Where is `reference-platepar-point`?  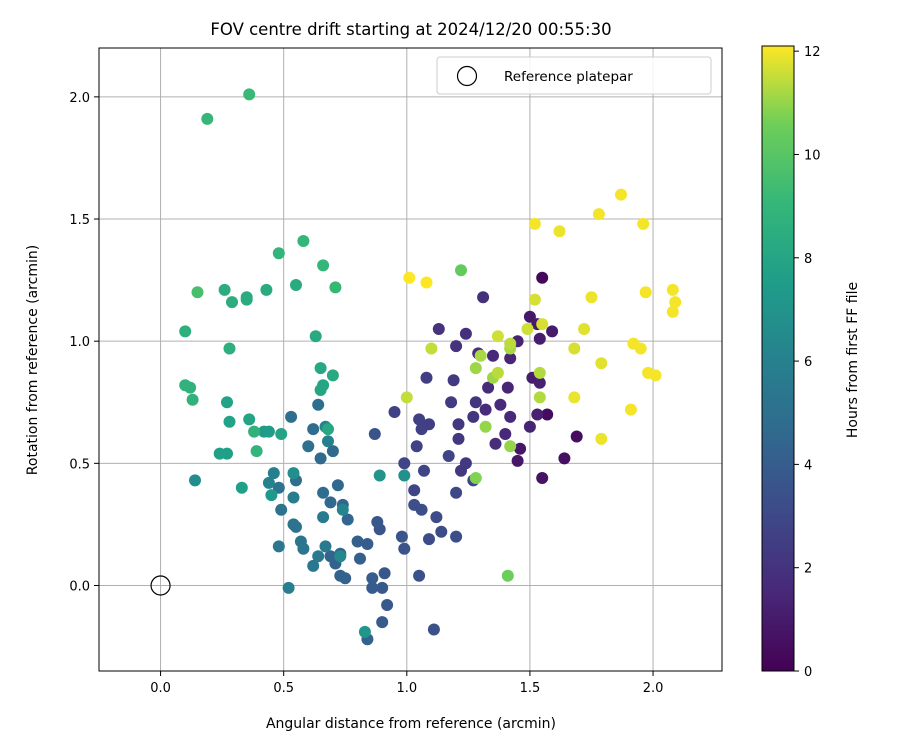 reference-platepar-point is located at coordinates (160, 585).